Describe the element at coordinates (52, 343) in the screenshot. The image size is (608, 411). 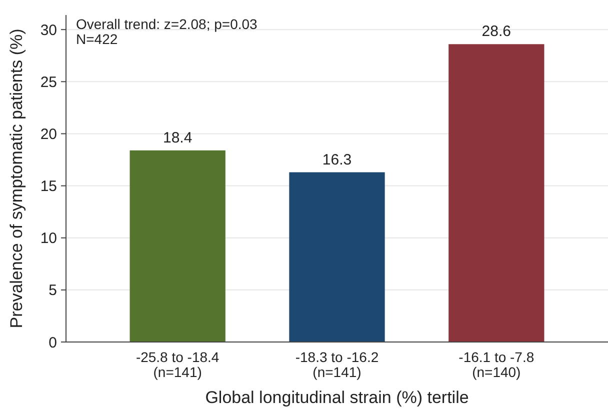
I see `y-tick-label: 0` at that location.